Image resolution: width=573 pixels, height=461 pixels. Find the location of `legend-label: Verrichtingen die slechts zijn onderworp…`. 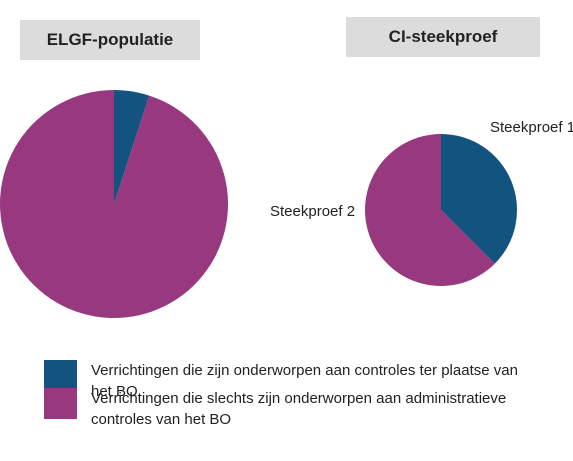

legend-label: Verrichtingen die slechts zijn onderworp… is located at coordinates (299, 409).